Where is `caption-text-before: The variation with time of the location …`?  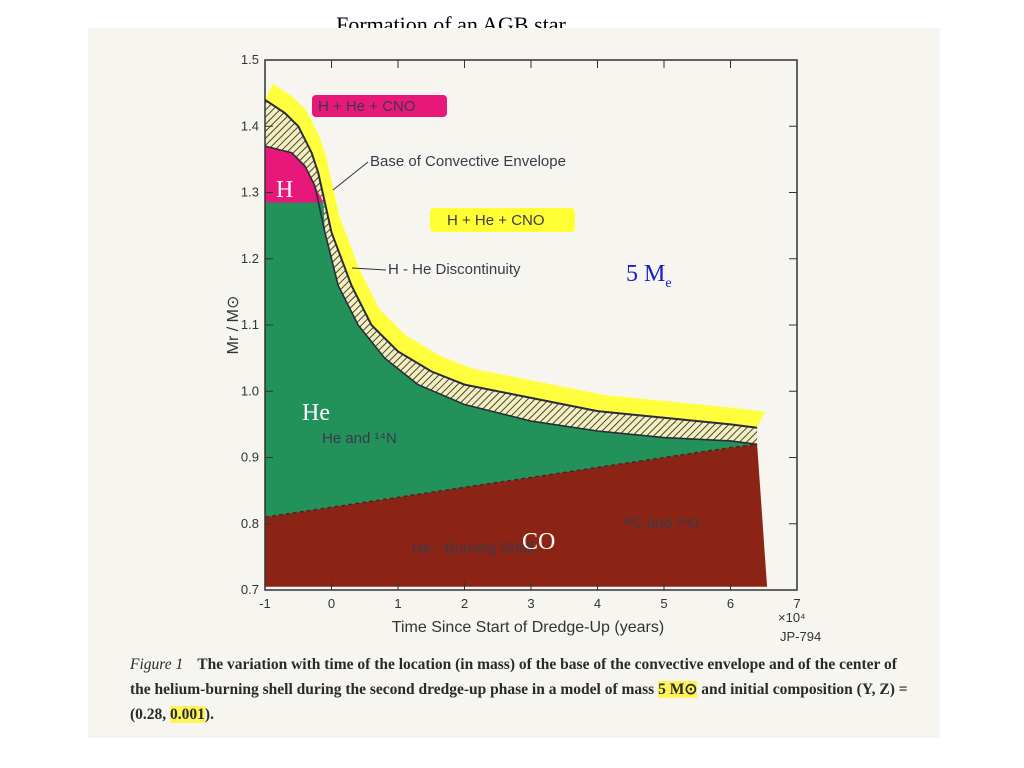
caption-text-before: The variation with time of the location … is located at coordinates (513, 677).